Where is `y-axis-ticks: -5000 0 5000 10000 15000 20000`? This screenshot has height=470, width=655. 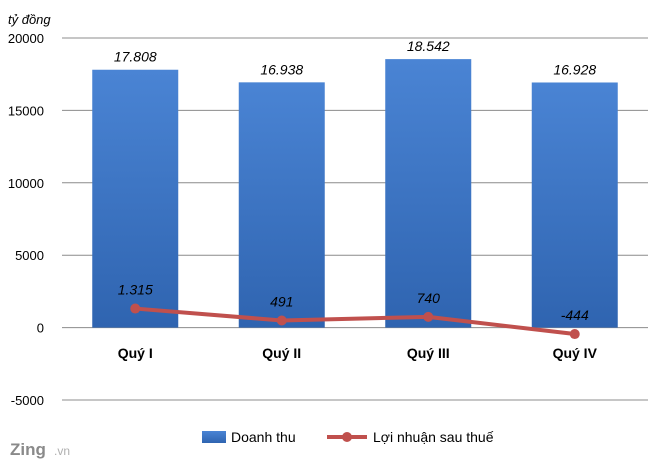
y-axis-ticks: -5000 0 5000 10000 15000 20000 is located at coordinates (26, 219).